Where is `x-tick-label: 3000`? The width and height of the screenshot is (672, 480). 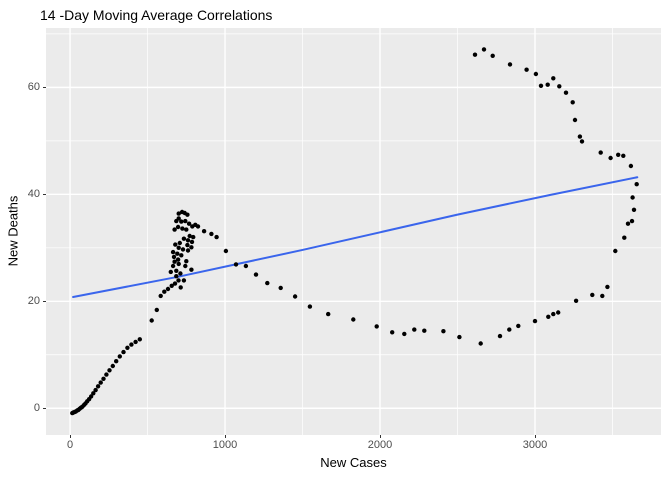
x-tick-label: 3000 is located at coordinates (535, 445).